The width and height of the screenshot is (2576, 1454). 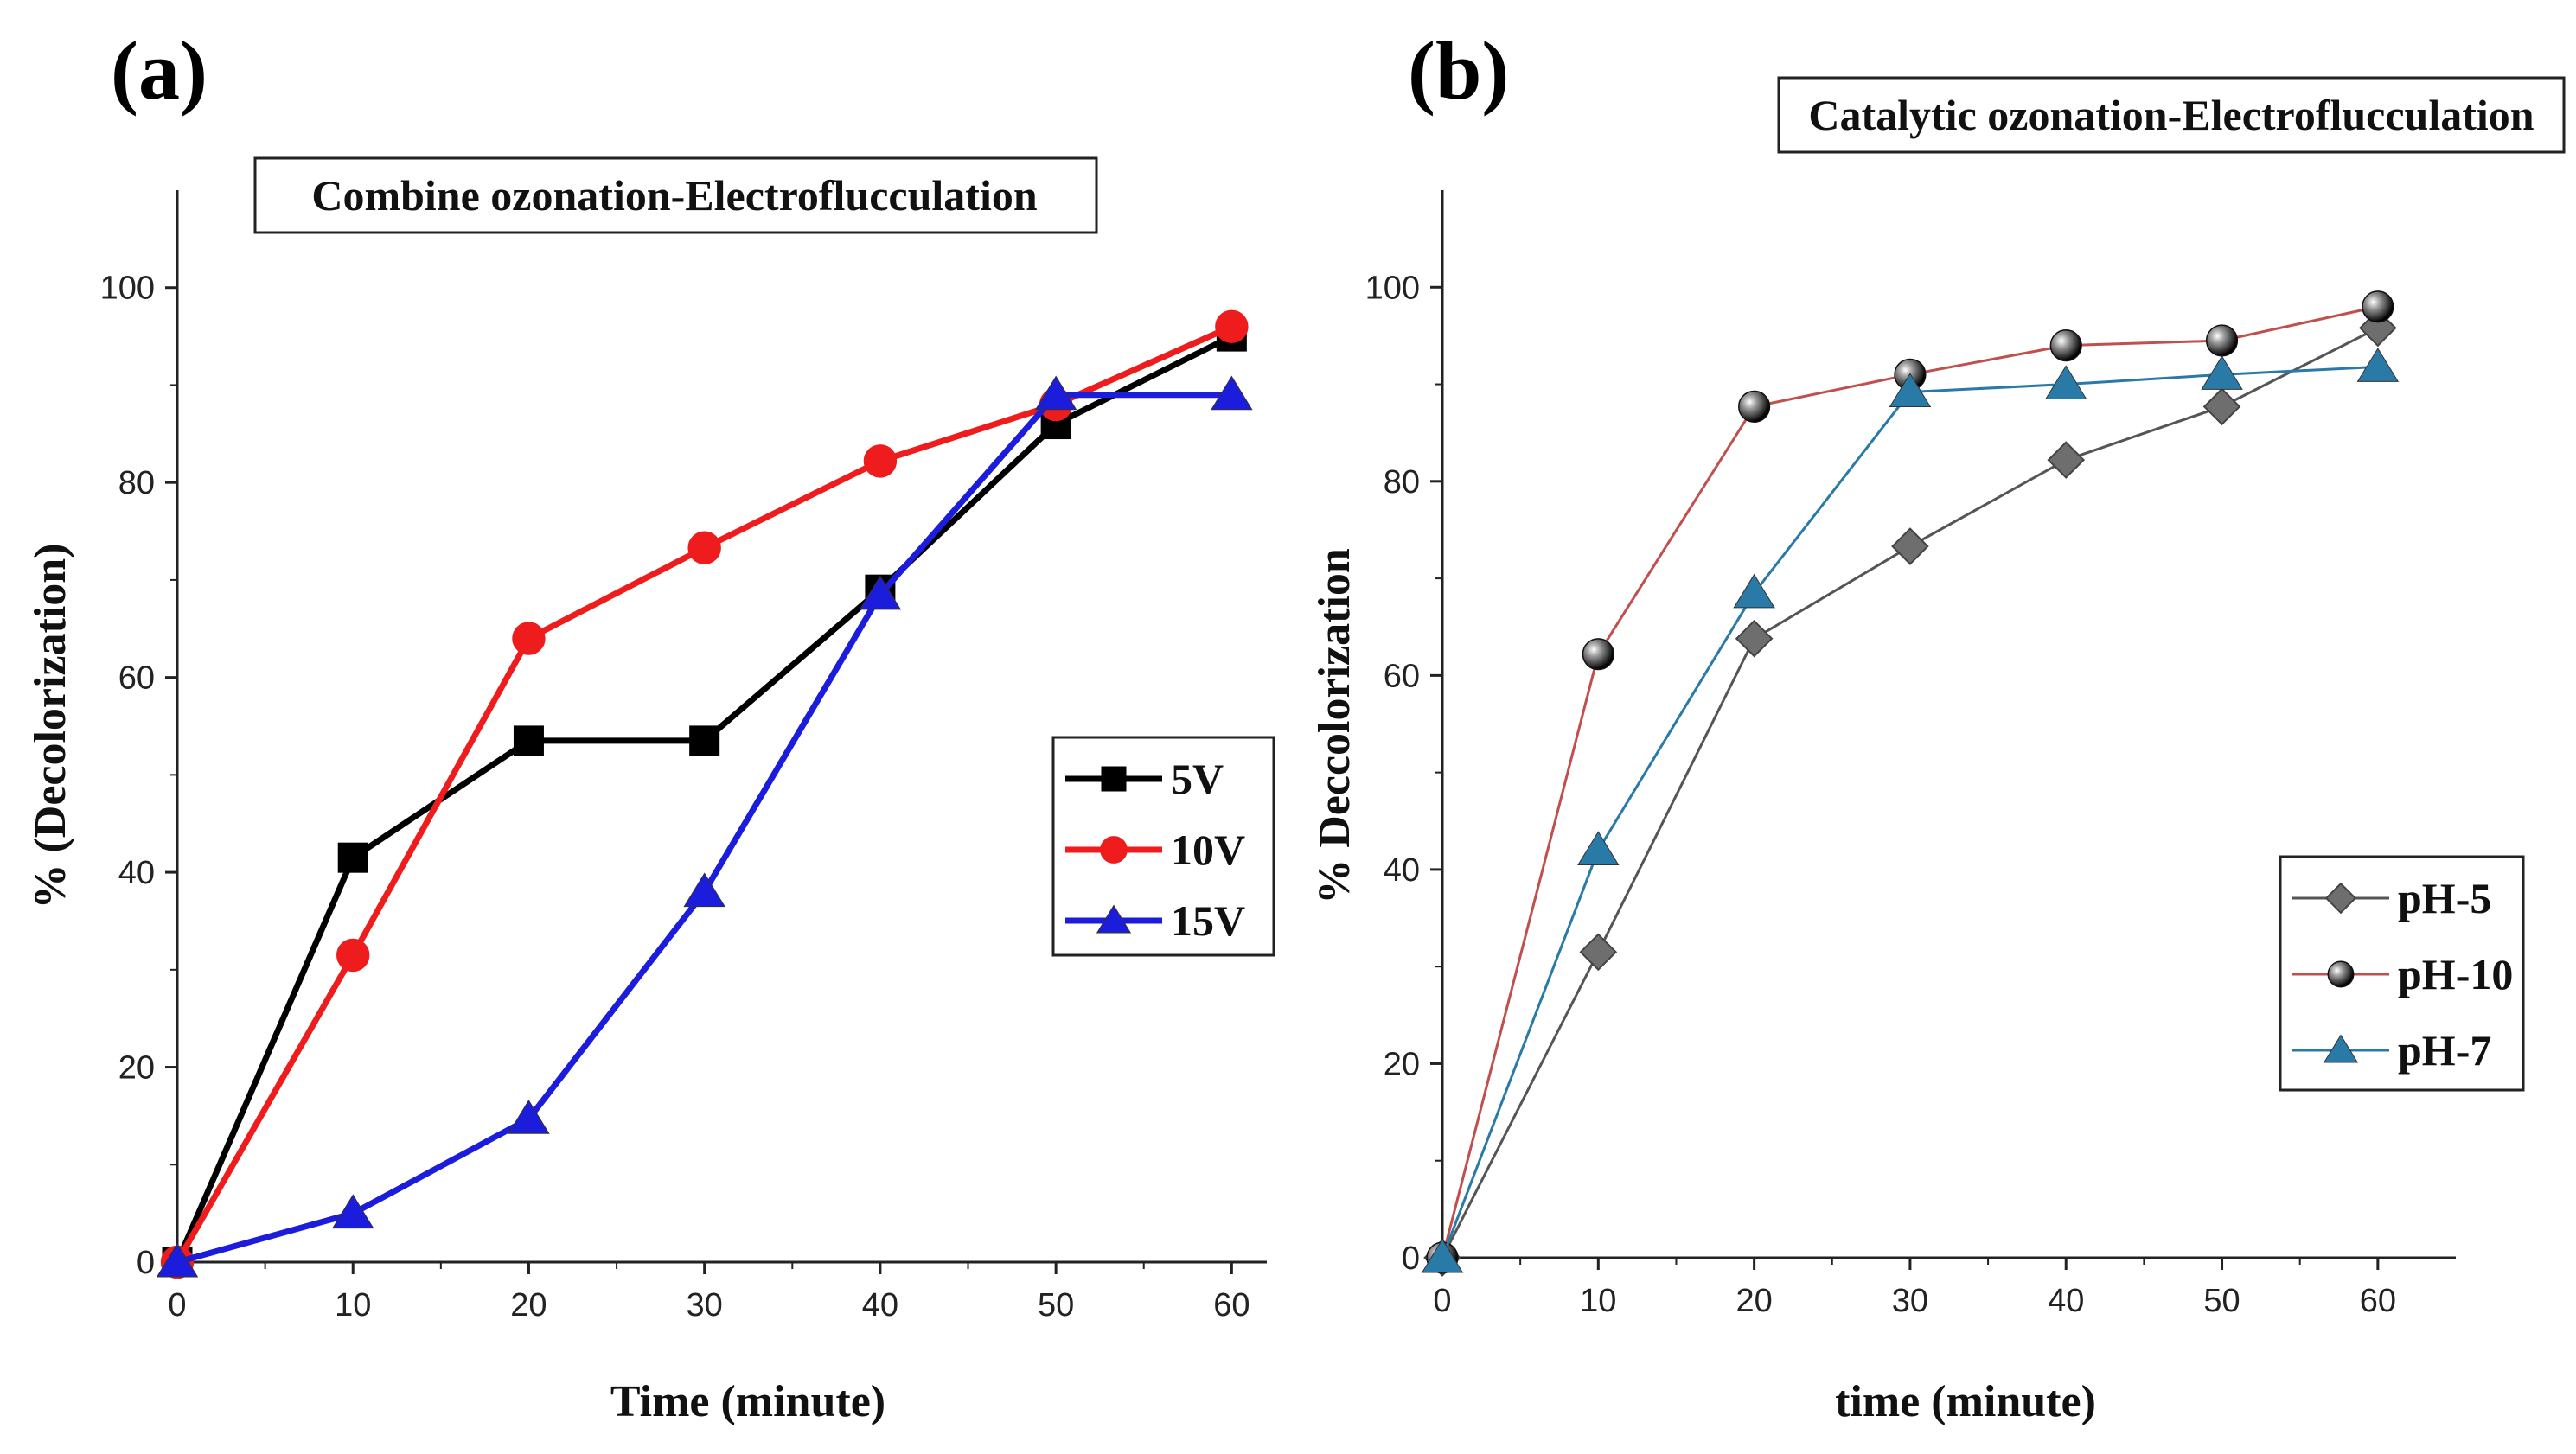 I want to click on x-axis-title-a: Time (minute), so click(x=748, y=1402).